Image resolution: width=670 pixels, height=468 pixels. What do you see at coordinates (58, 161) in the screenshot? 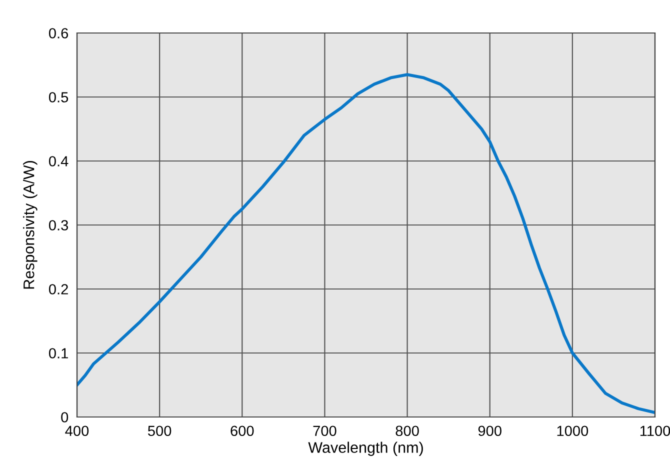
I see `y-tick-label: 0.4` at bounding box center [58, 161].